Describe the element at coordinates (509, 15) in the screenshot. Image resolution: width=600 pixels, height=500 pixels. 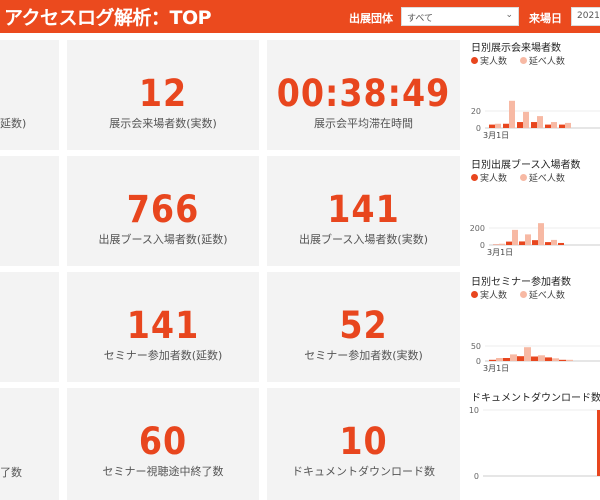
I see `chevron-down-icon: ⌄` at that location.